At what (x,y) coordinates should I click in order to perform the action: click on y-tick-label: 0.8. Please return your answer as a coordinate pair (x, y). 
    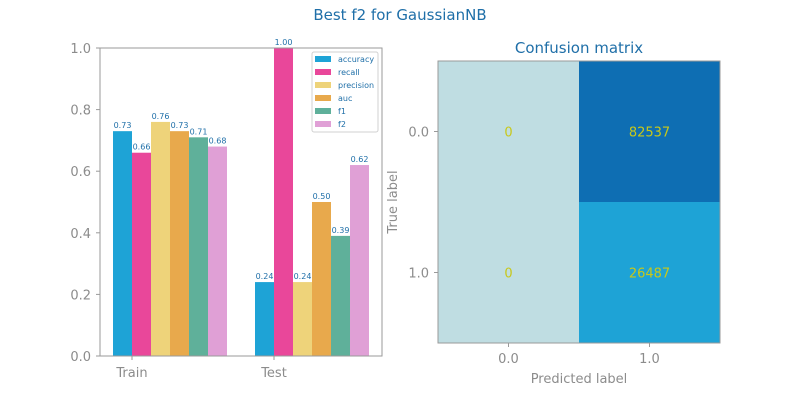
    Looking at the image, I should click on (80, 111).